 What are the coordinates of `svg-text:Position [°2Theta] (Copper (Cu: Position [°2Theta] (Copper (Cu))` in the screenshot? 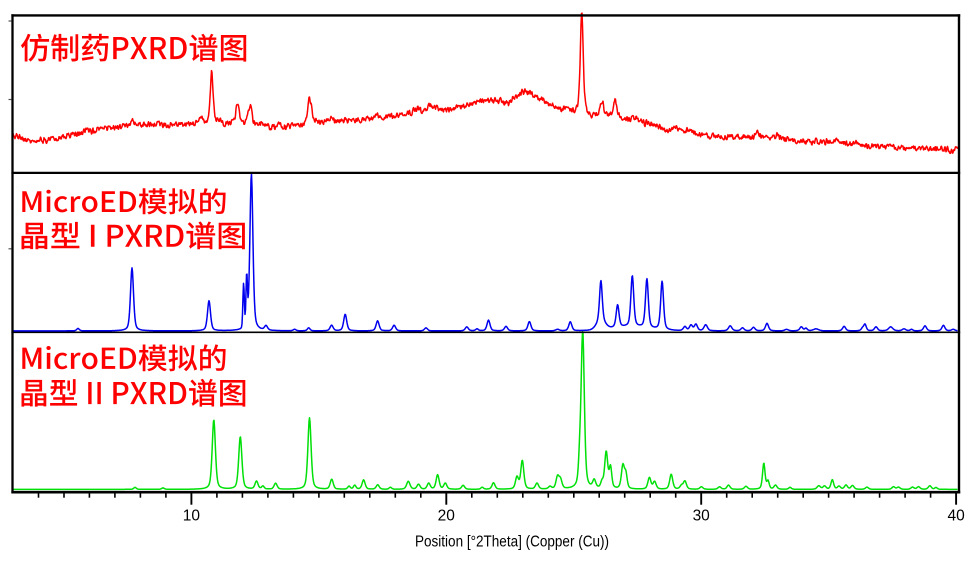 It's located at (512, 542).